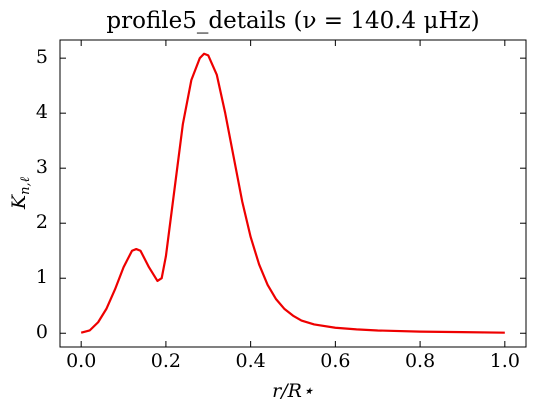  I want to click on y-axis-label: Kn,ℓ, so click(20, 193).